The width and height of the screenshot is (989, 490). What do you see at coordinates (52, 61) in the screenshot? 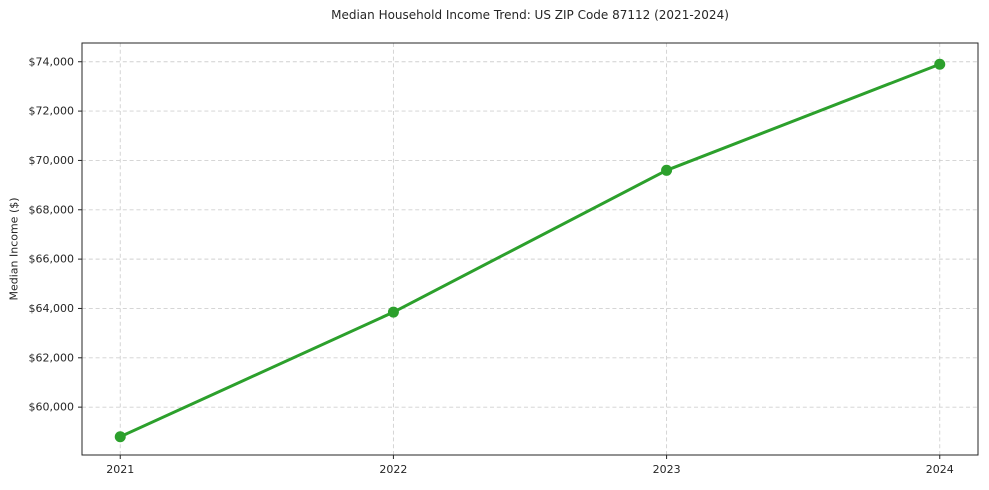
I see `y-tick-label: $74,000` at bounding box center [52, 61].